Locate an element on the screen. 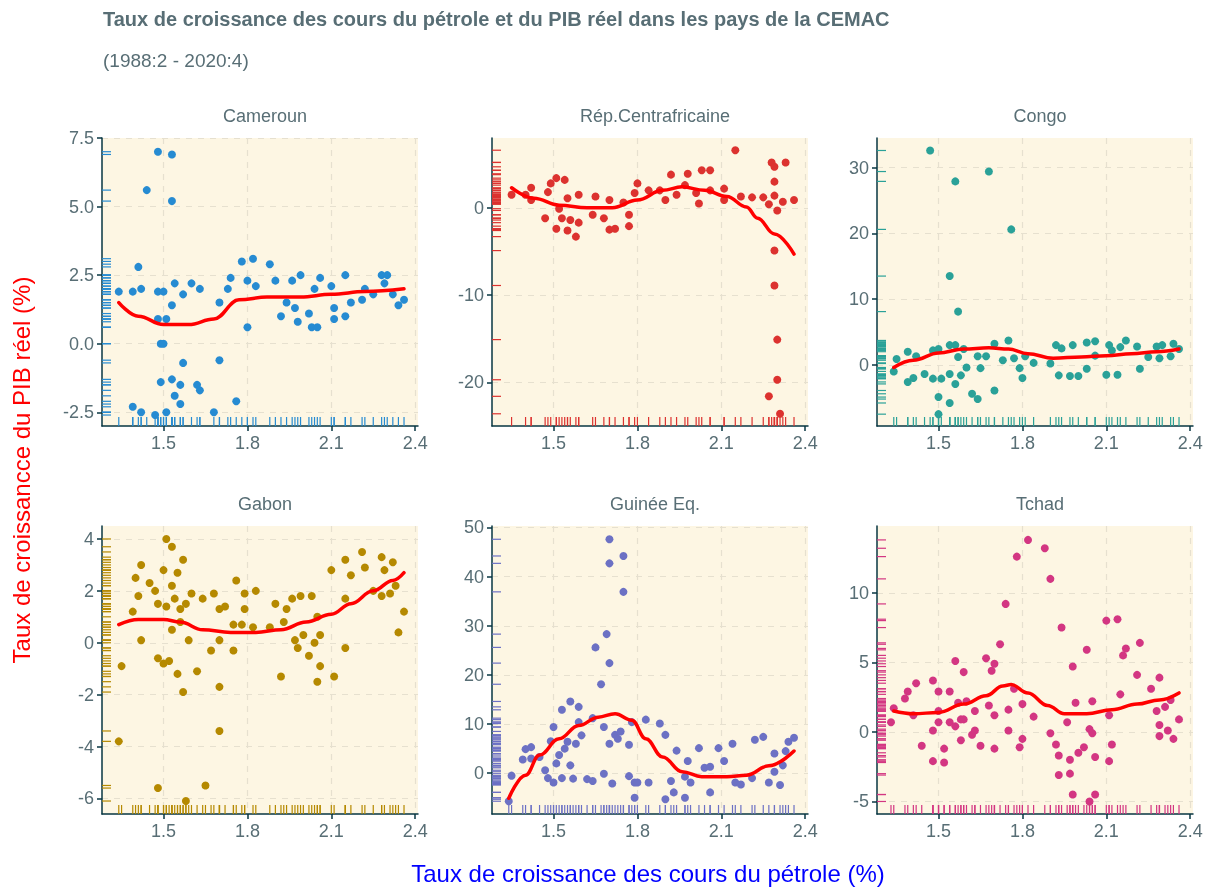 This screenshot has height=890, width=1213. chart-title: Tchad is located at coordinates (1040, 504).